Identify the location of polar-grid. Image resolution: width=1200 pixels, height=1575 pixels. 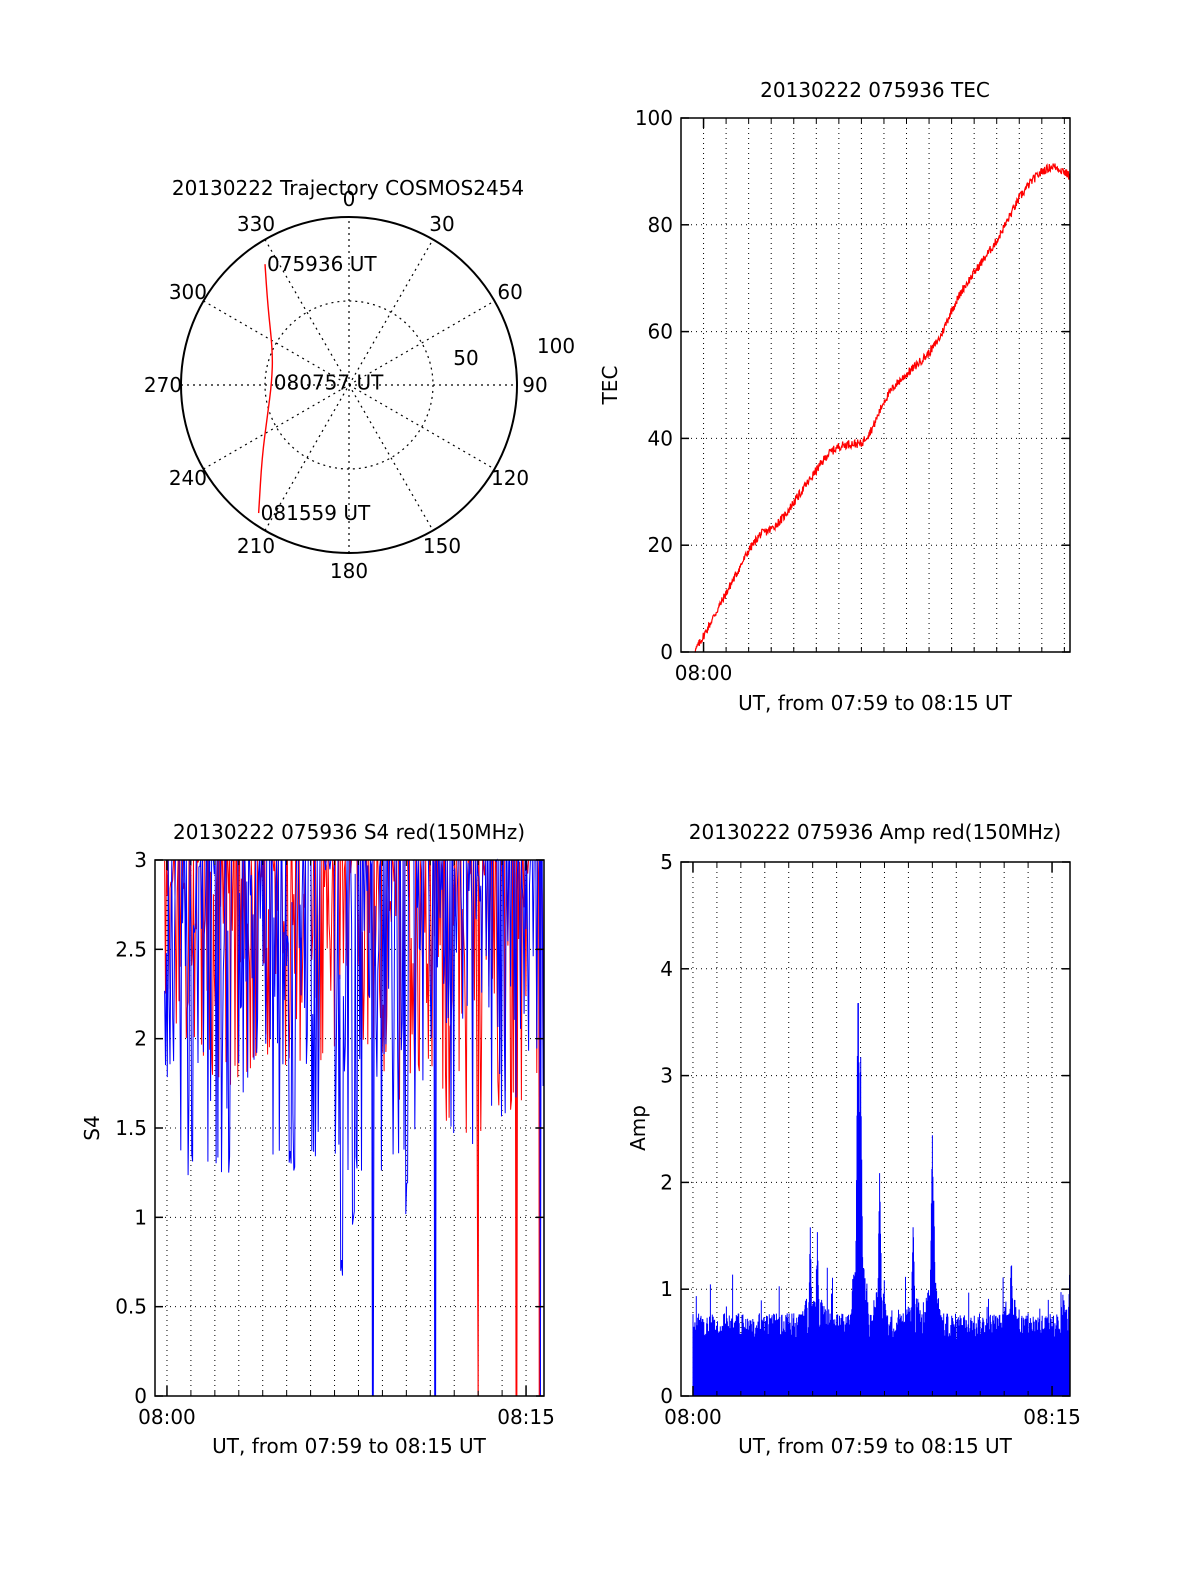
(349, 385).